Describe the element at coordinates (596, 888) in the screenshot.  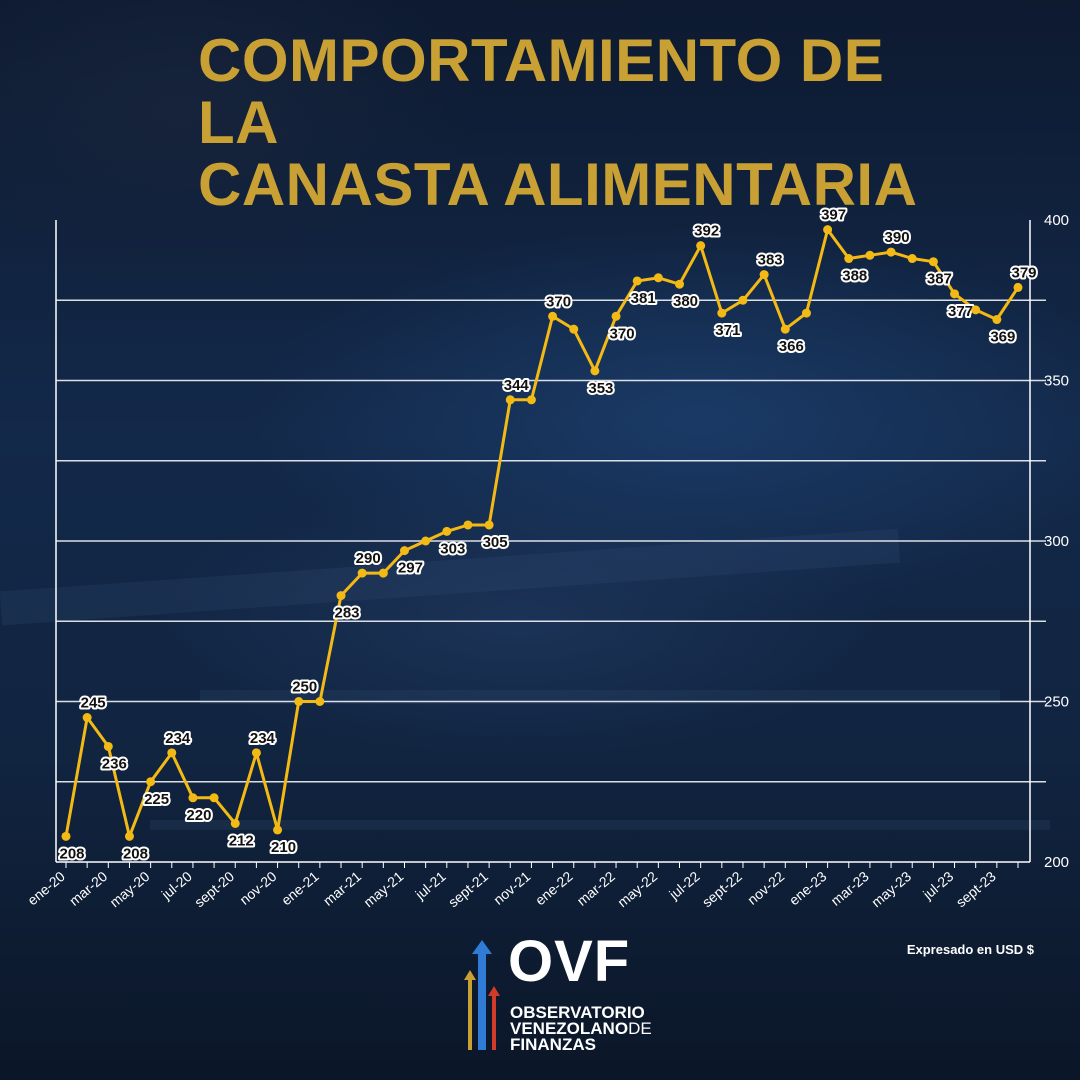
I see `x-tick-label: mar-22` at that location.